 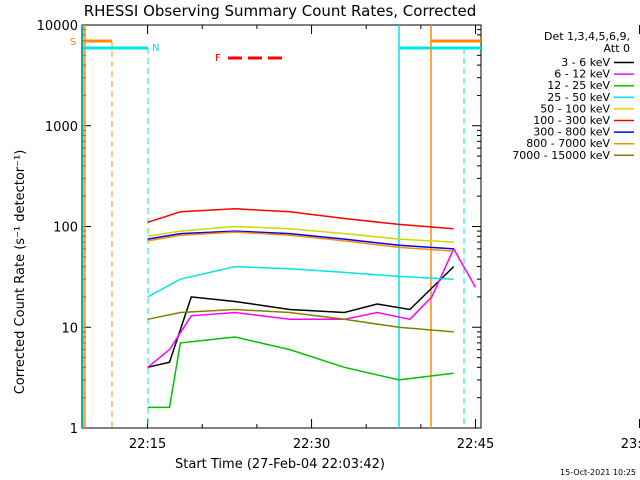 I want to click on y-tick-label: 100, so click(x=65, y=228).